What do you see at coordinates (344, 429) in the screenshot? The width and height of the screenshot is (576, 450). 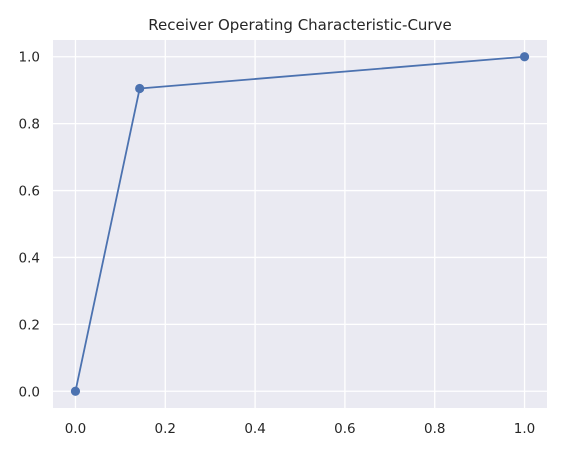 I see `x-tick-label: 0.6` at bounding box center [344, 429].